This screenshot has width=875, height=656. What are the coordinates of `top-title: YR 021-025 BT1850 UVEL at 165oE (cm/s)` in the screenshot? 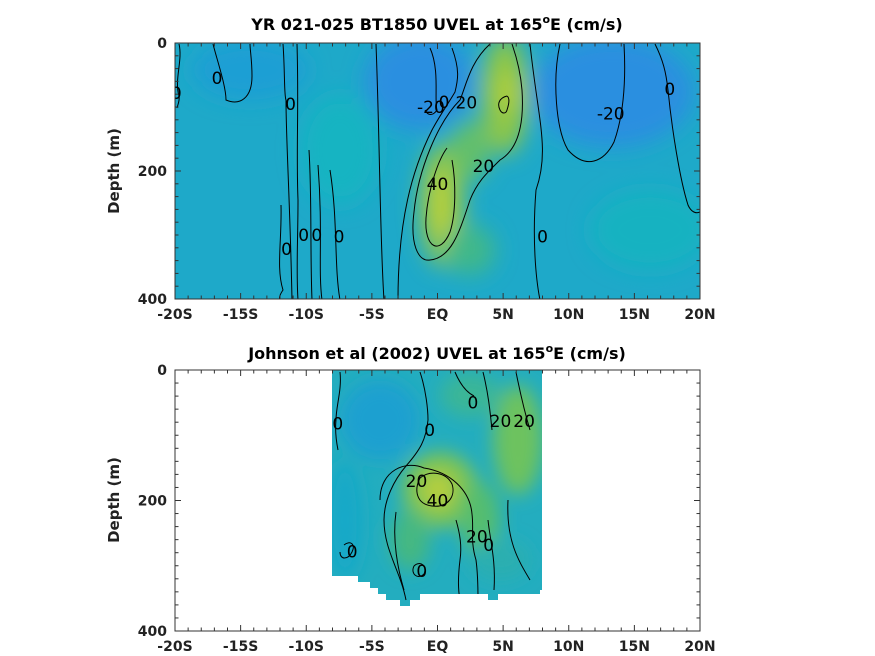 It's located at (436, 23).